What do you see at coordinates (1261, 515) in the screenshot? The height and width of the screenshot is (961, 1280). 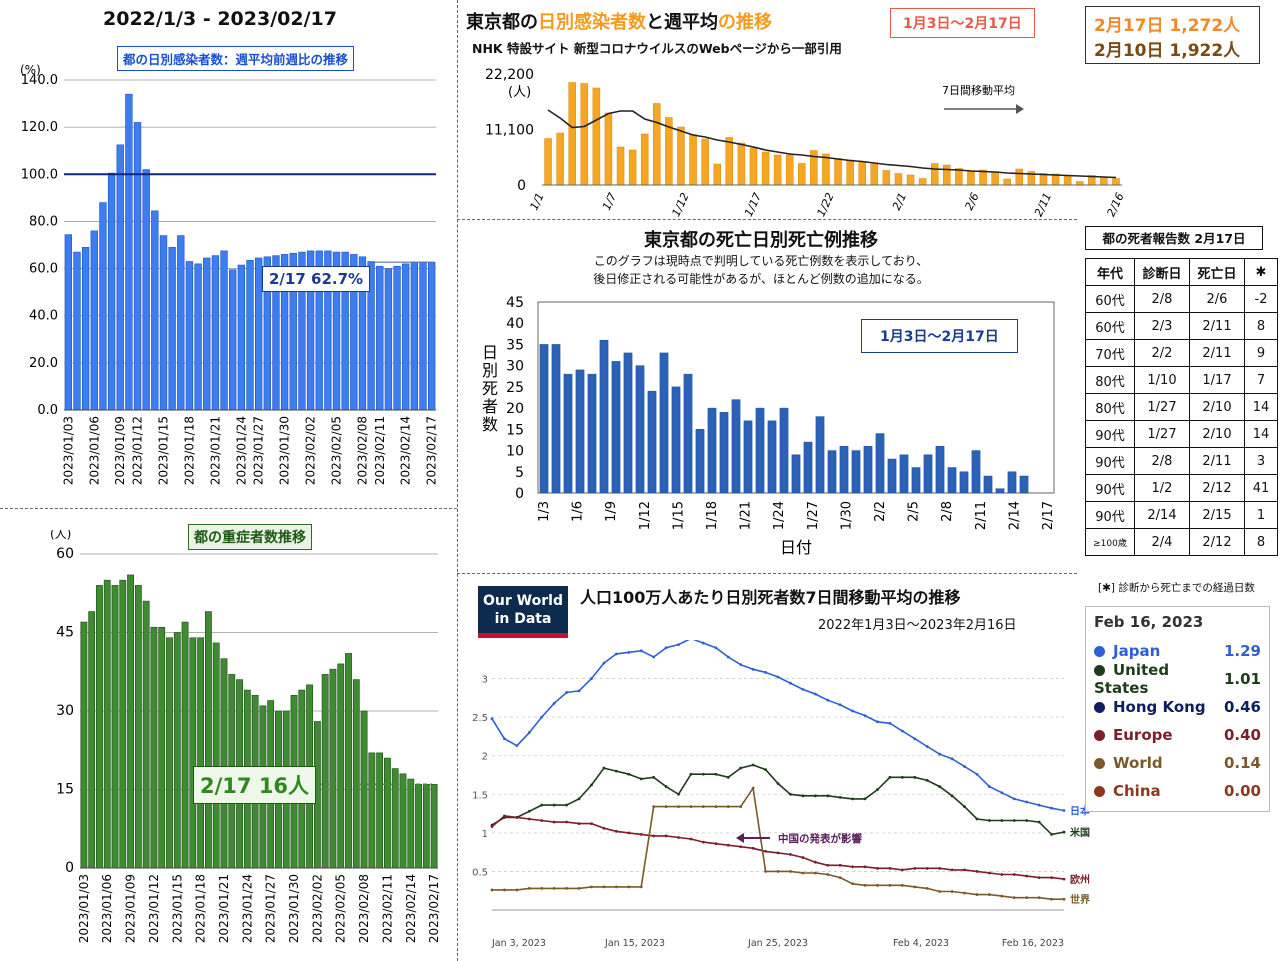 I see `table-cell: 1` at bounding box center [1261, 515].